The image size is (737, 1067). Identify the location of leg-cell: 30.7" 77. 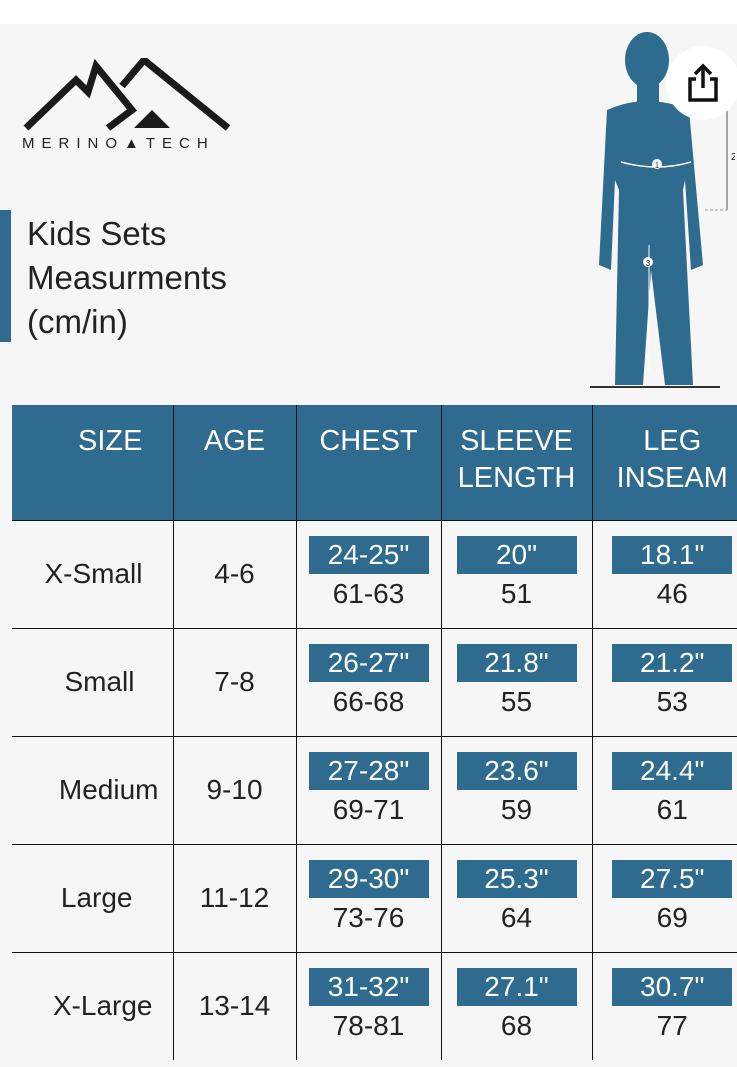
(664, 1005).